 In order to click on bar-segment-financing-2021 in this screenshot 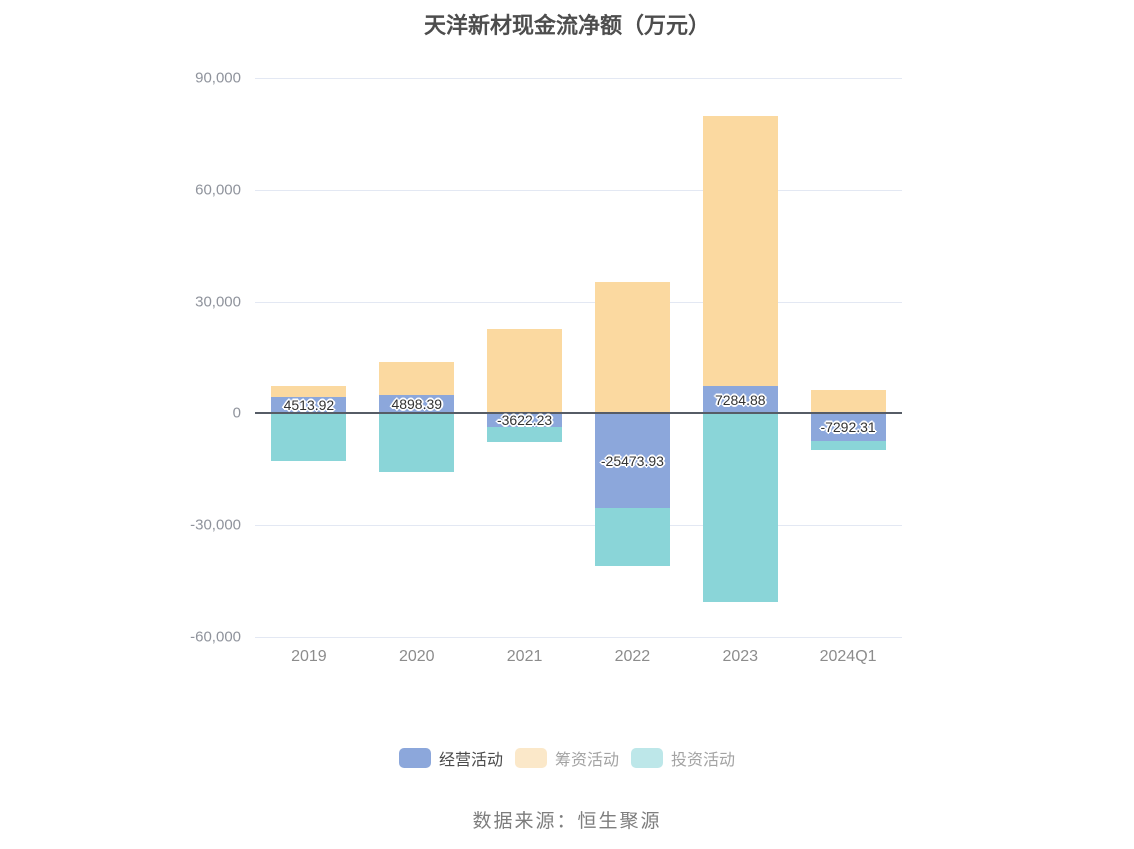, I will do `click(525, 371)`.